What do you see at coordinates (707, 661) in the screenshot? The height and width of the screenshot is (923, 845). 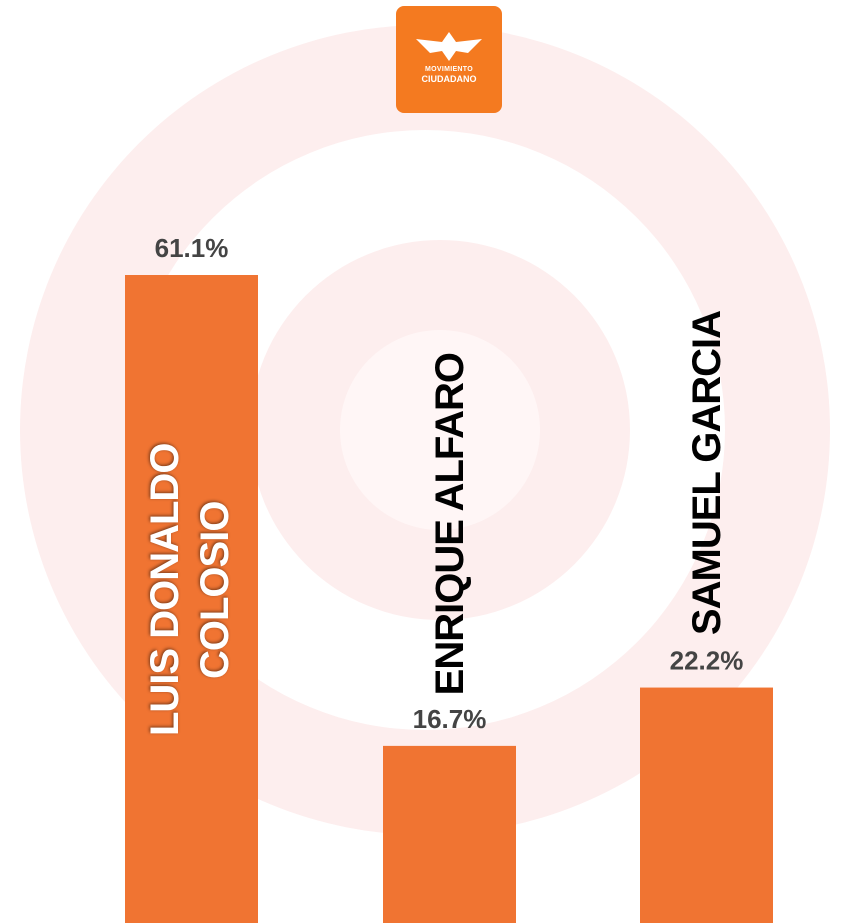 I see `value-label: 22.2%` at bounding box center [707, 661].